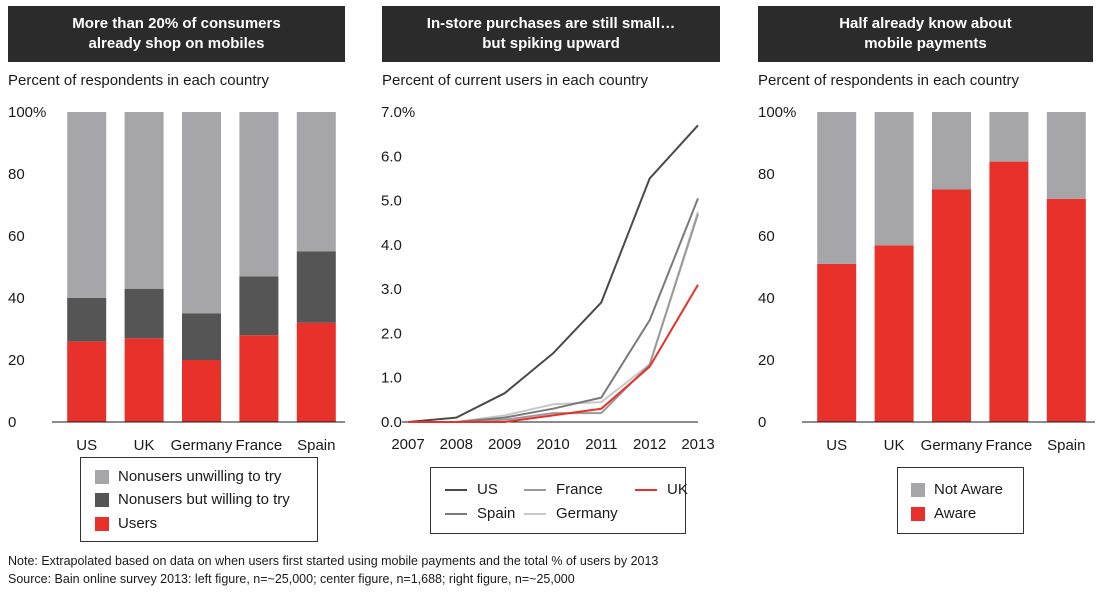 The width and height of the screenshot is (1100, 594). I want to click on x-tick-label-2011: 2011, so click(601, 444).